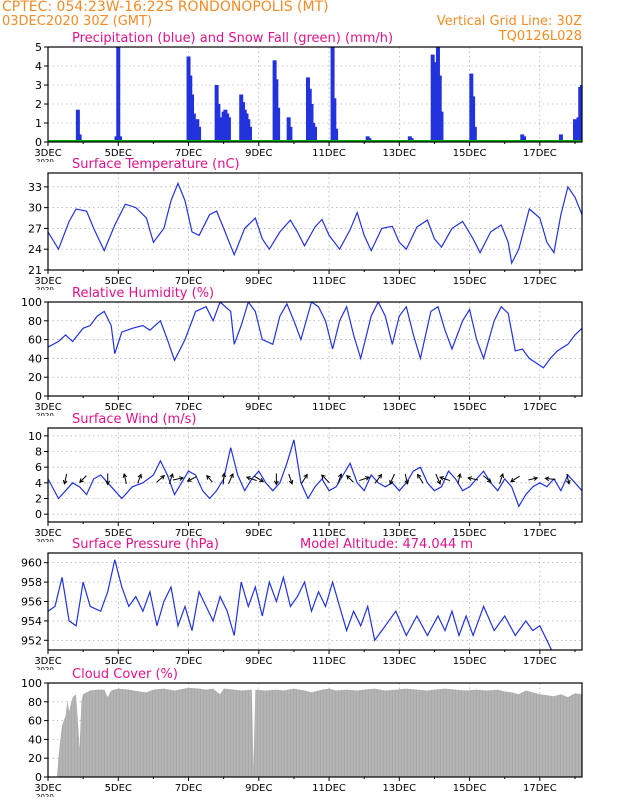  What do you see at coordinates (35, 187) in the screenshot?
I see `y-tick-label: 33` at bounding box center [35, 187].